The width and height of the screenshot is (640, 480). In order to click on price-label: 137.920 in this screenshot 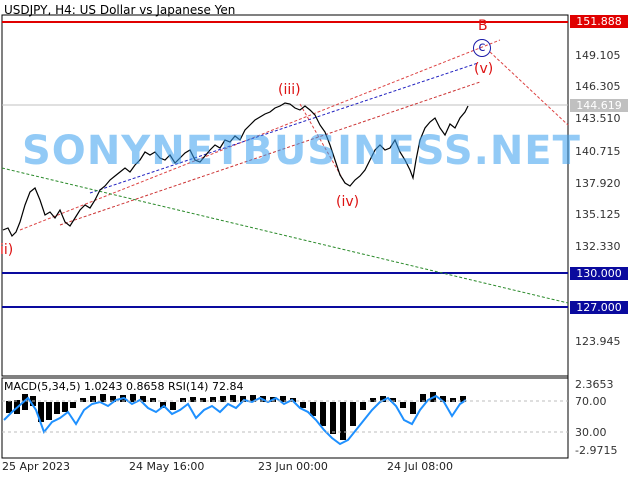, I will do `click(598, 183)`.